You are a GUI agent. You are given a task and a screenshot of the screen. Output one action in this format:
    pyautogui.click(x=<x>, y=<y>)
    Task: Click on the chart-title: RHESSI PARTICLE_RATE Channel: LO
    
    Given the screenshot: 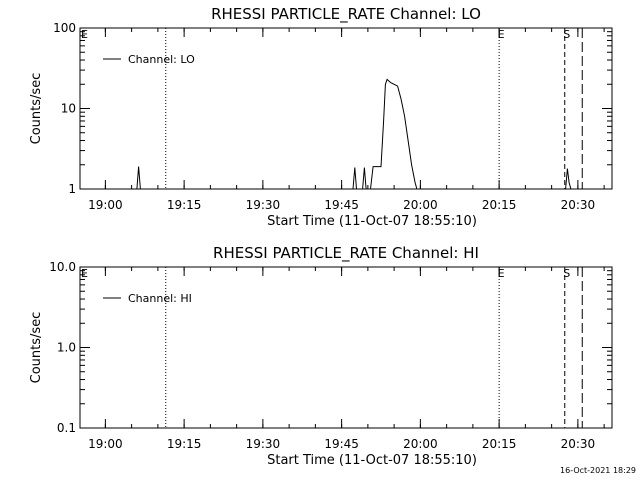 What is the action you would take?
    pyautogui.click(x=346, y=14)
    